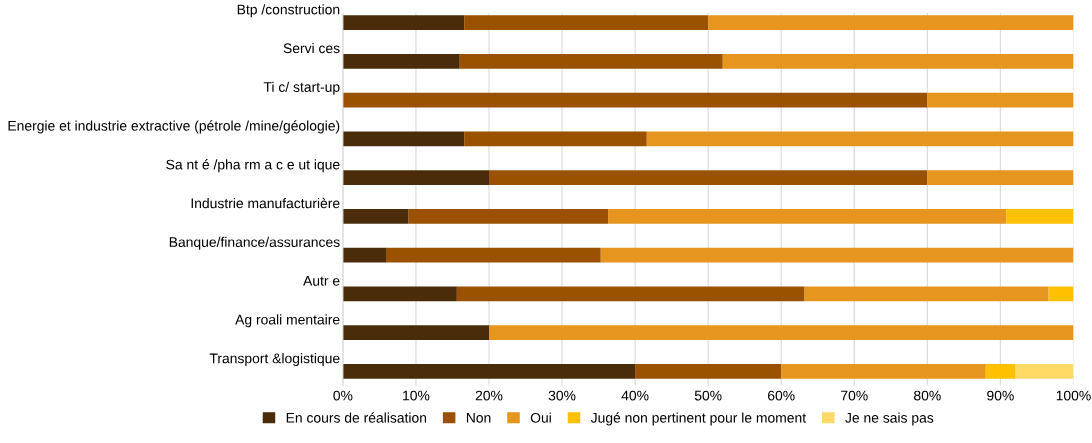  I want to click on y-tick-label: Ti c/ start-up, so click(301, 88).